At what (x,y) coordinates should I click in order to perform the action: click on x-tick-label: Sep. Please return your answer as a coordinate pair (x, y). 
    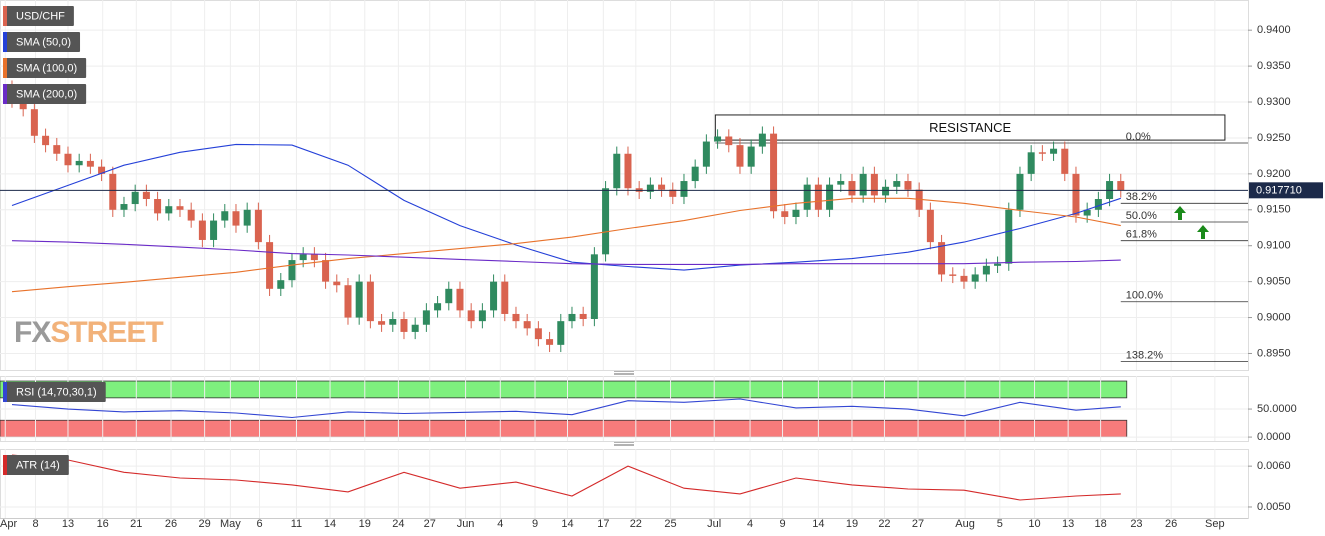
    Looking at the image, I should click on (1215, 524).